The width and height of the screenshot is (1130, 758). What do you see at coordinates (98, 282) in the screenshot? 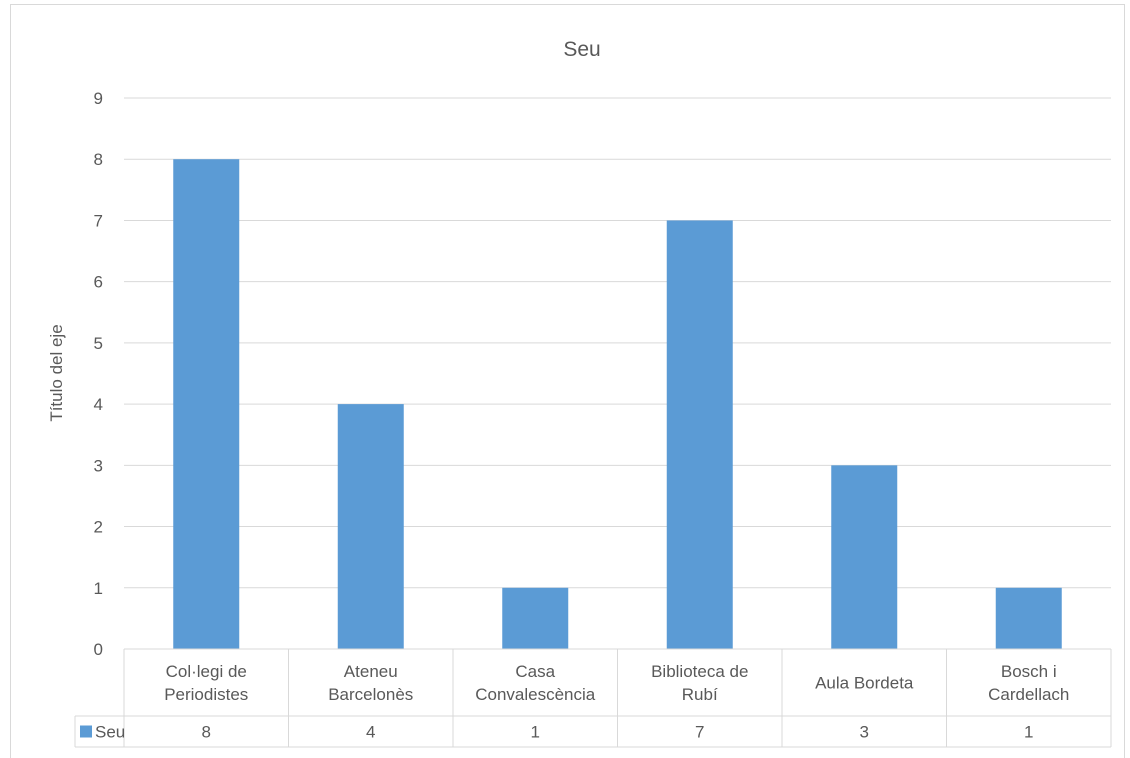
I see `y-tick-label: 6` at bounding box center [98, 282].